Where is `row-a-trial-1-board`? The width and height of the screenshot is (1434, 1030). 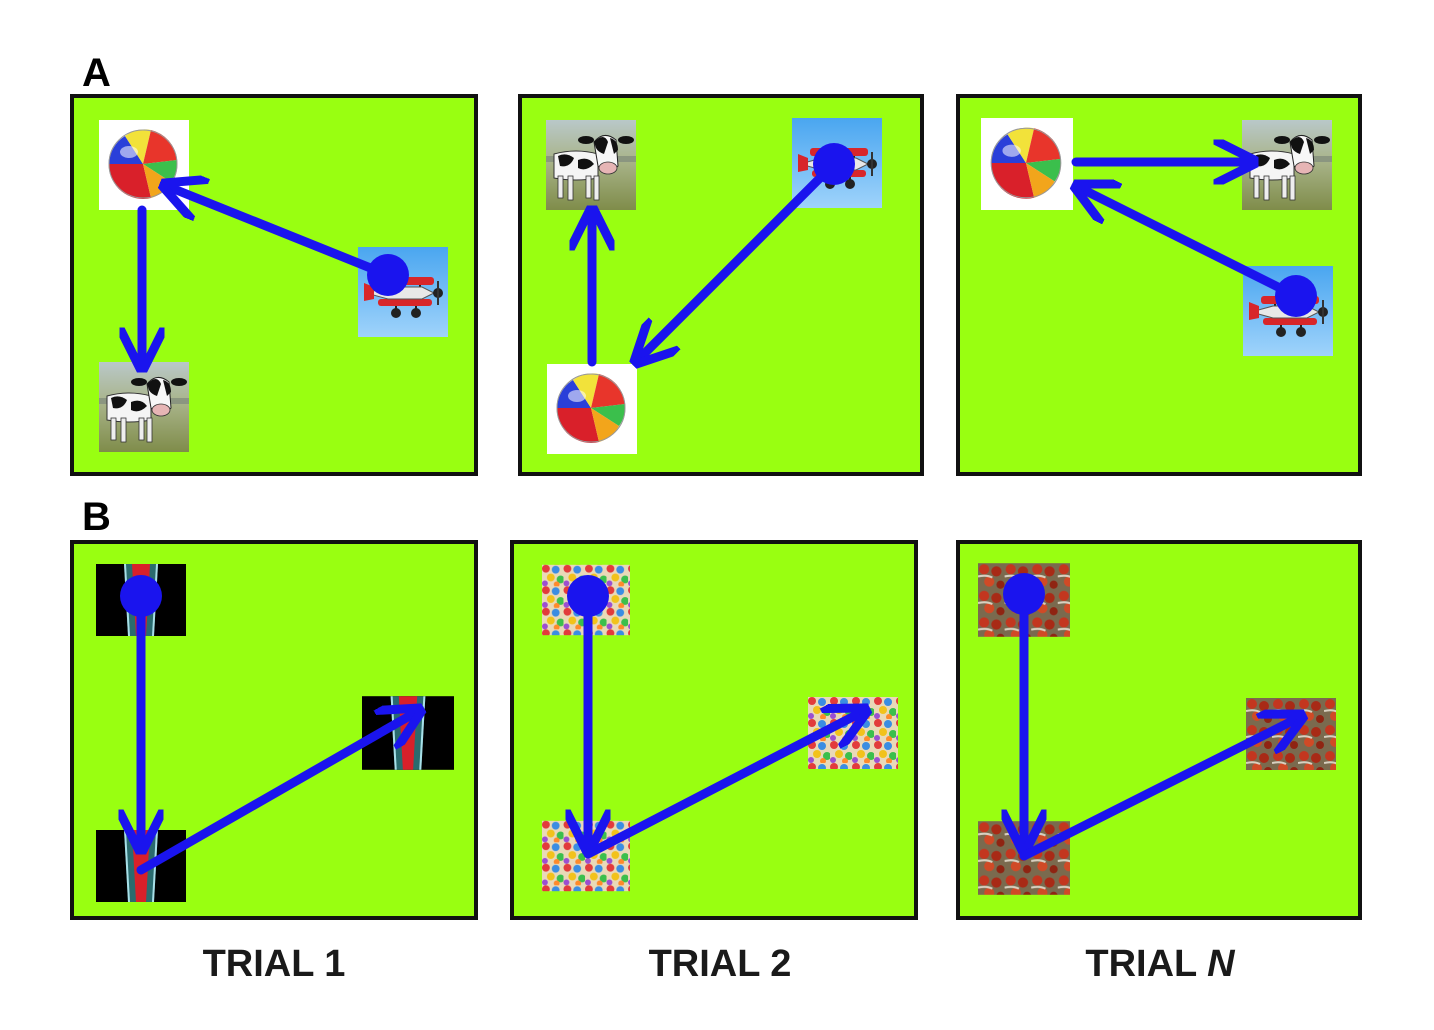
row-a-trial-1-board is located at coordinates (274, 285).